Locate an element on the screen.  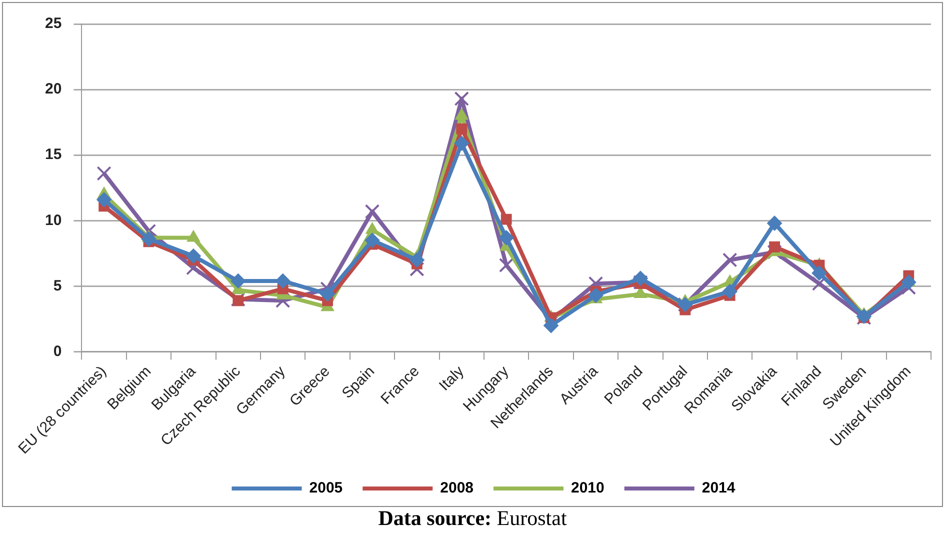
legend-label: 2005 is located at coordinates (326, 488).